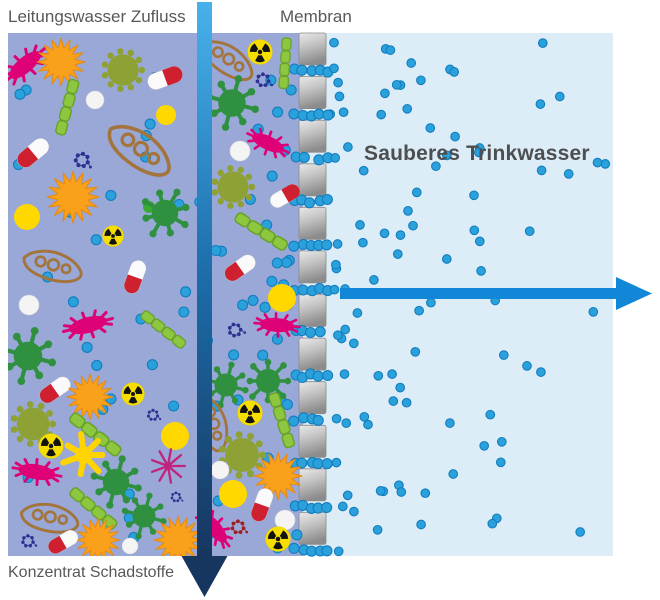  What do you see at coordinates (168, 466) in the screenshot?
I see `starburst-microbe-icon` at bounding box center [168, 466].